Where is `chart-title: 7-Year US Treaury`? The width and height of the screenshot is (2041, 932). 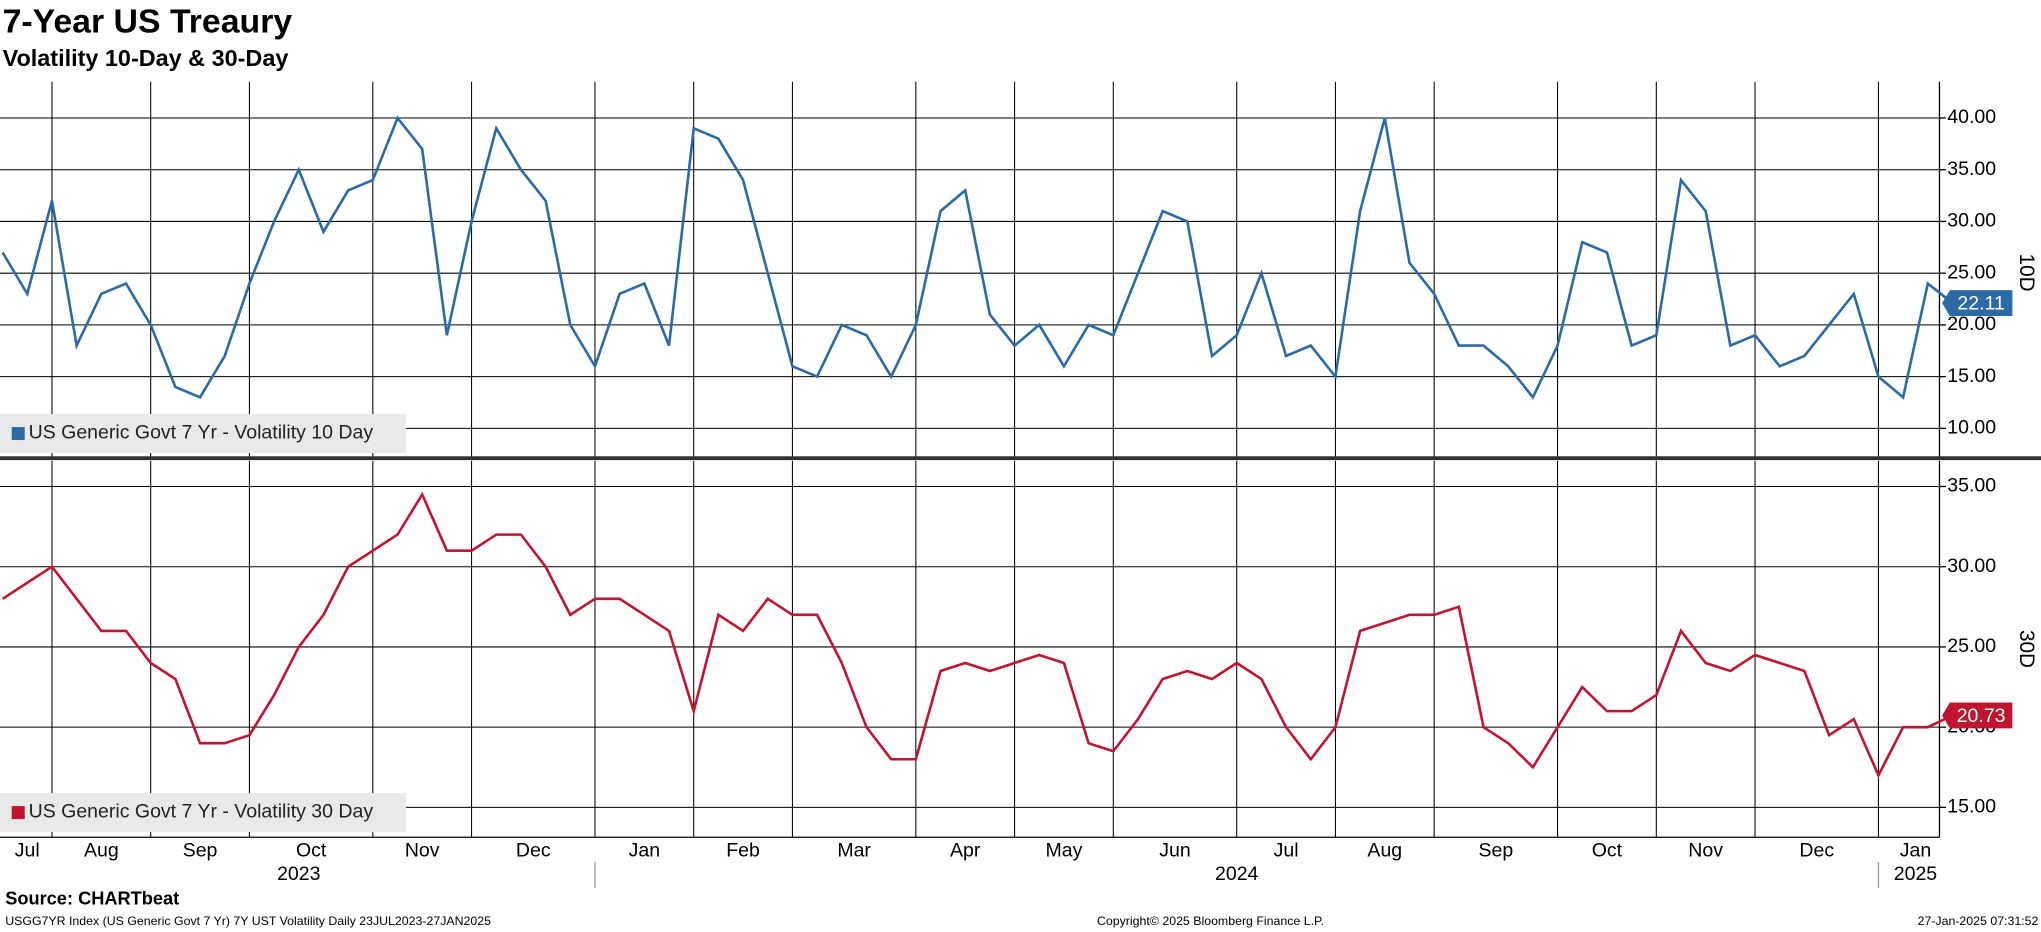
chart-title: 7-Year US Treaury is located at coordinates (148, 21).